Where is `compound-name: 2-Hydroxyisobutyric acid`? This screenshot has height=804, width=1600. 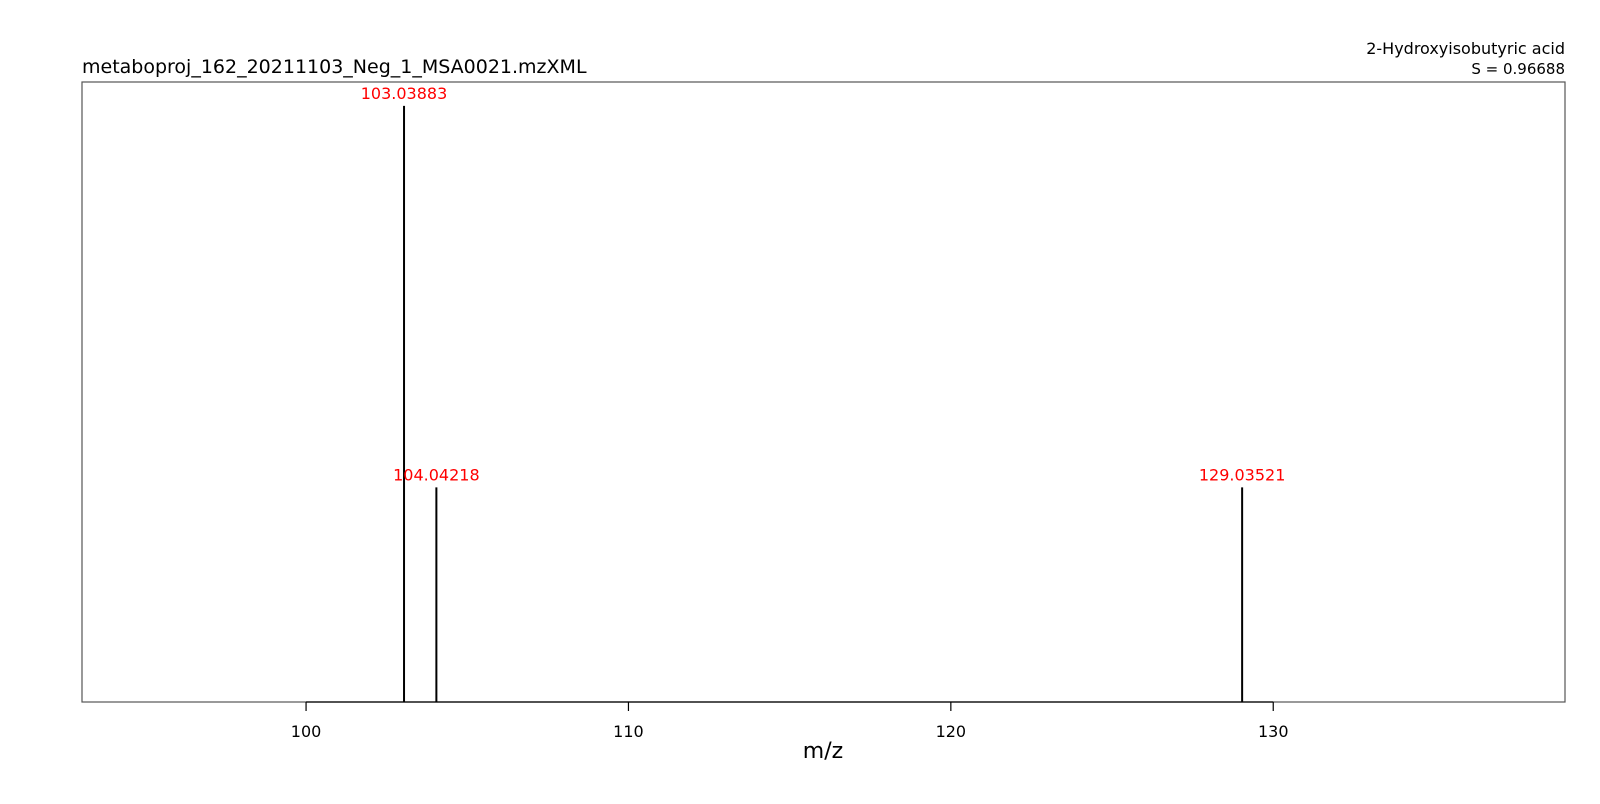
compound-name: 2-Hydroxyisobutyric acid is located at coordinates (1465, 48).